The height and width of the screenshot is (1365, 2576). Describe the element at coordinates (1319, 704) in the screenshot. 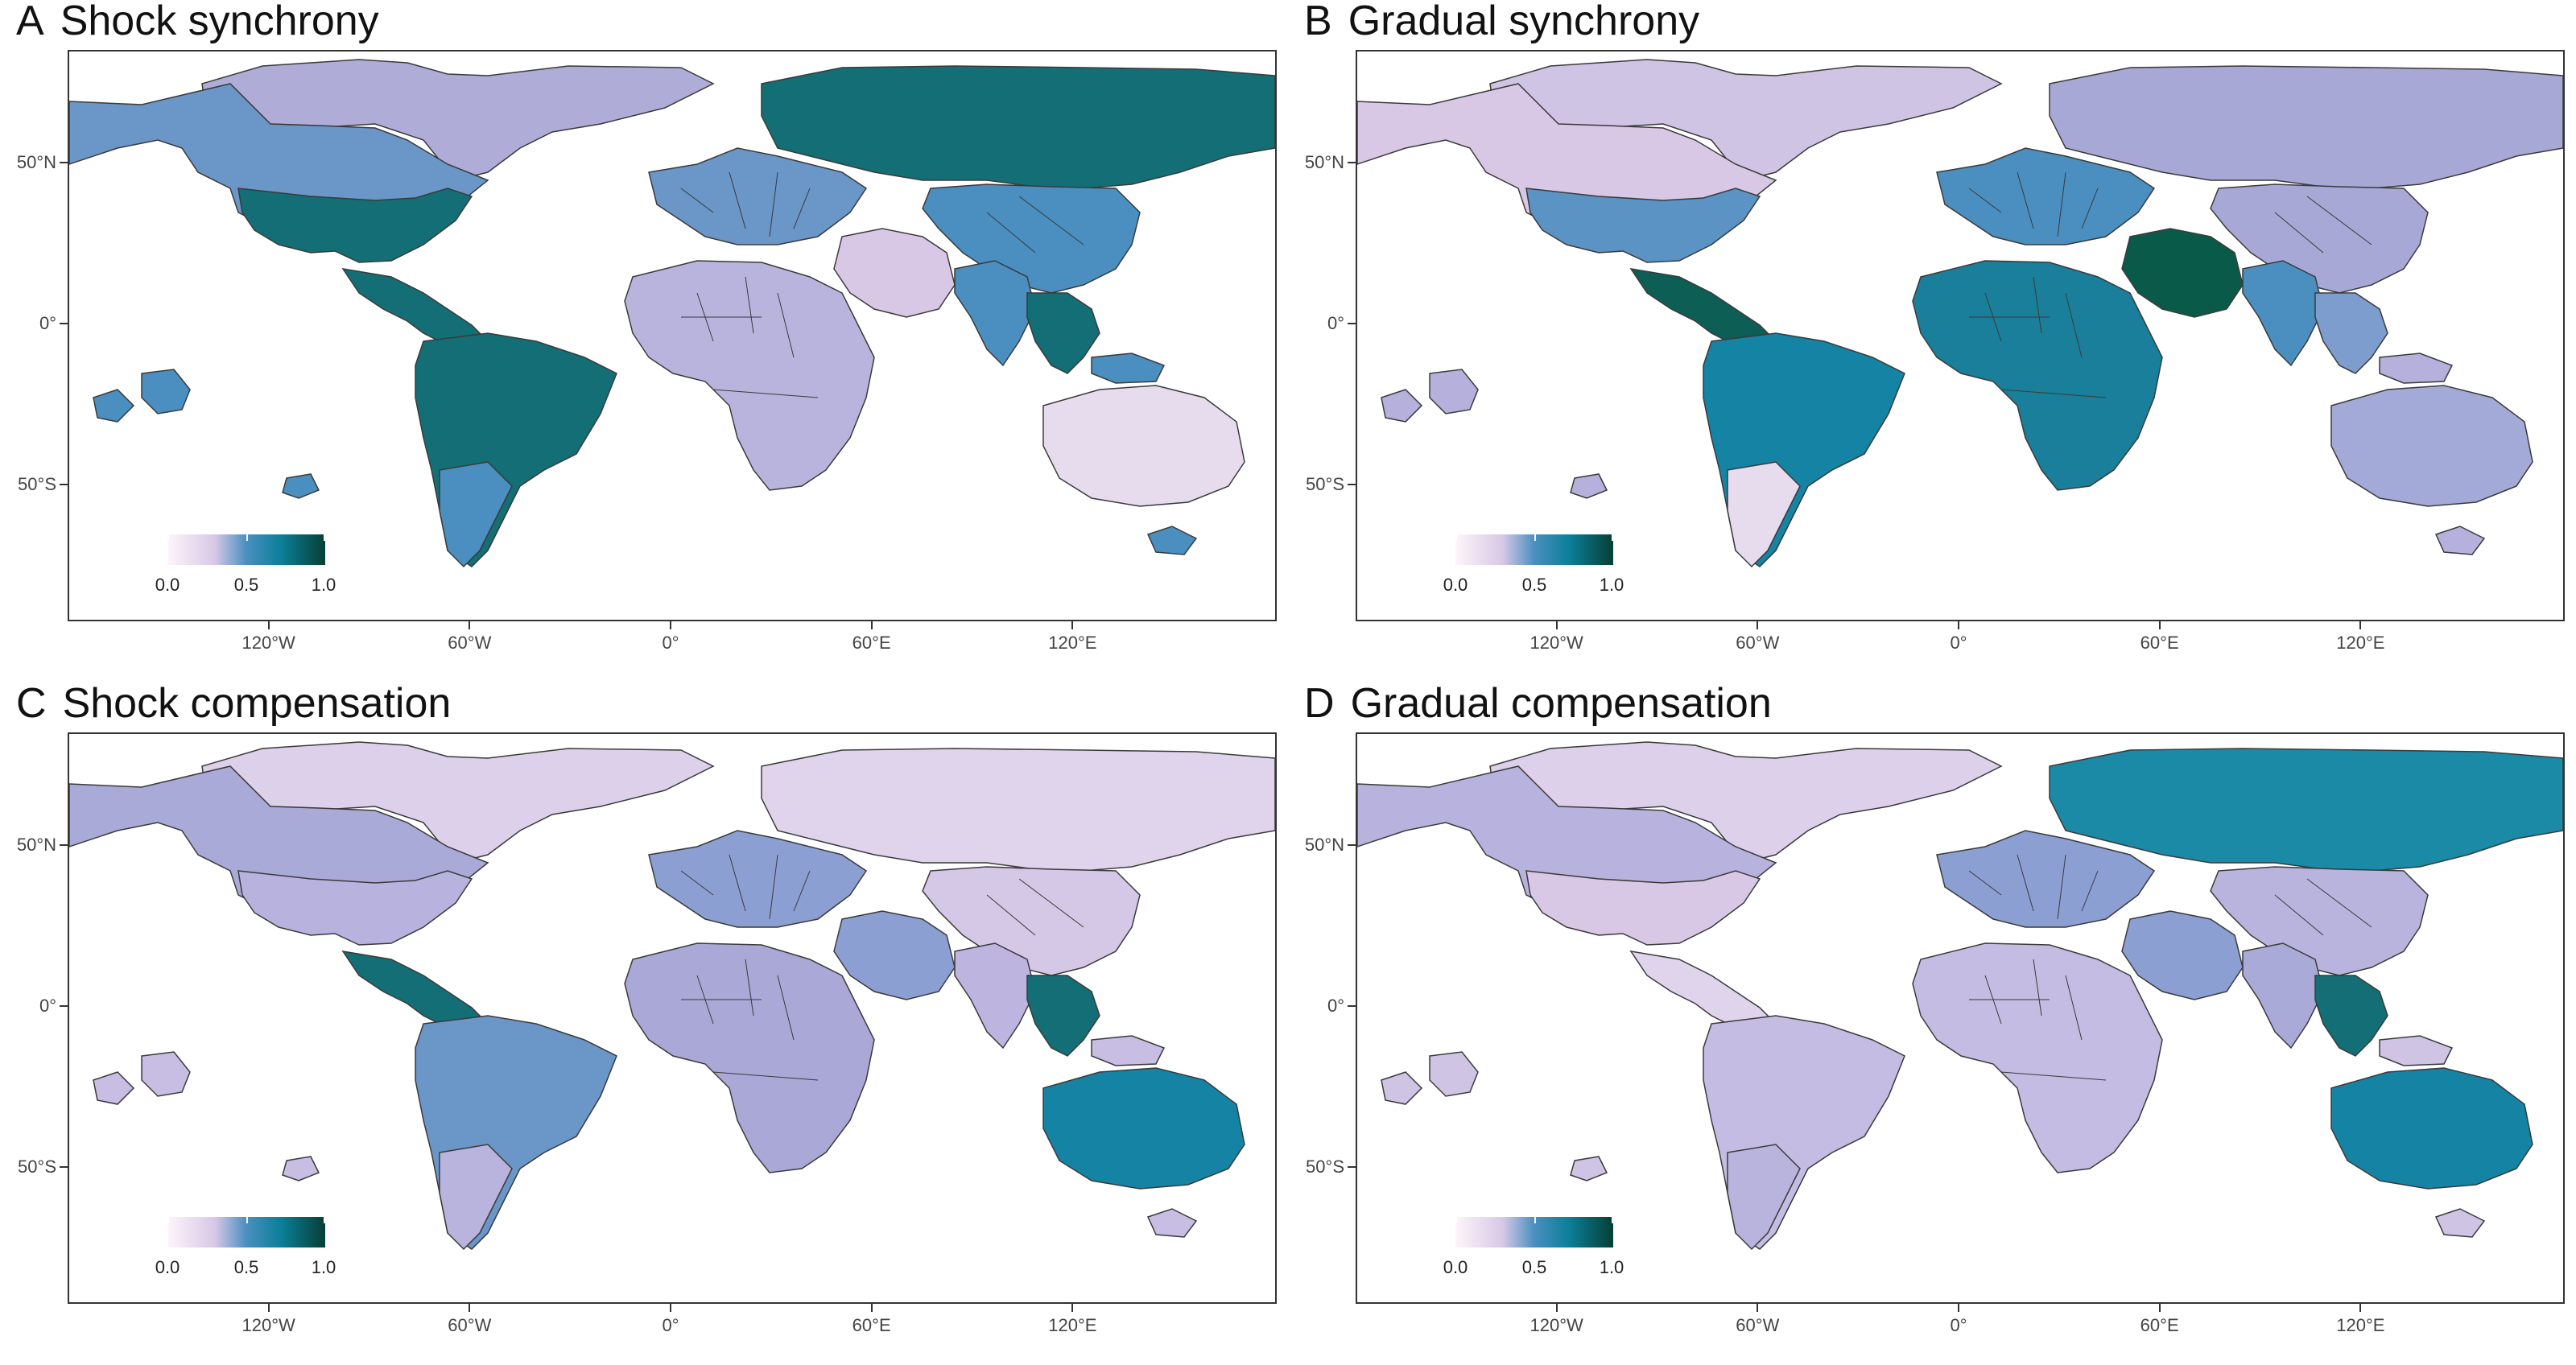

I see `panel-letter: D` at that location.